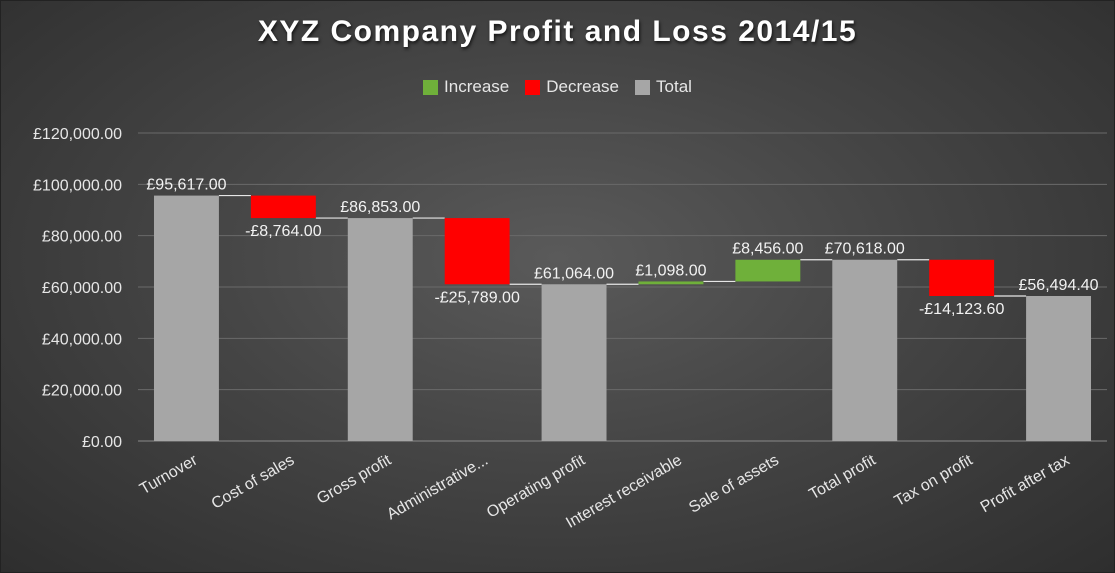  What do you see at coordinates (82, 391) in the screenshot?
I see `y-tick-label: £20,000.00` at bounding box center [82, 391].